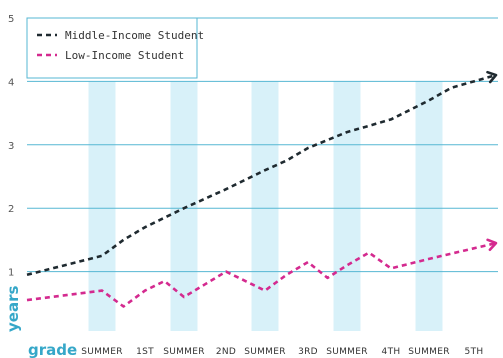  What do you see at coordinates (11, 209) in the screenshot?
I see `y-tick-label: 2` at bounding box center [11, 209].